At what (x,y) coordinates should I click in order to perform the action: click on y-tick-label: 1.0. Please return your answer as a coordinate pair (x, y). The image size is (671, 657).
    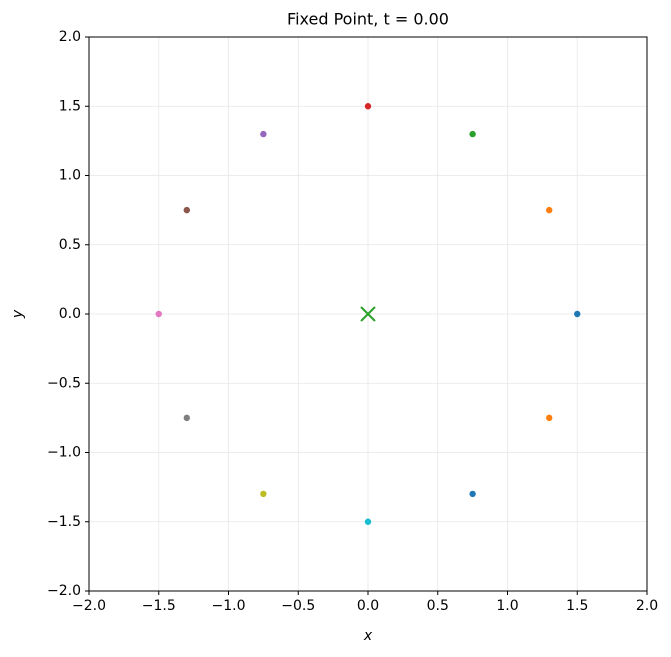
    Looking at the image, I should click on (70, 176).